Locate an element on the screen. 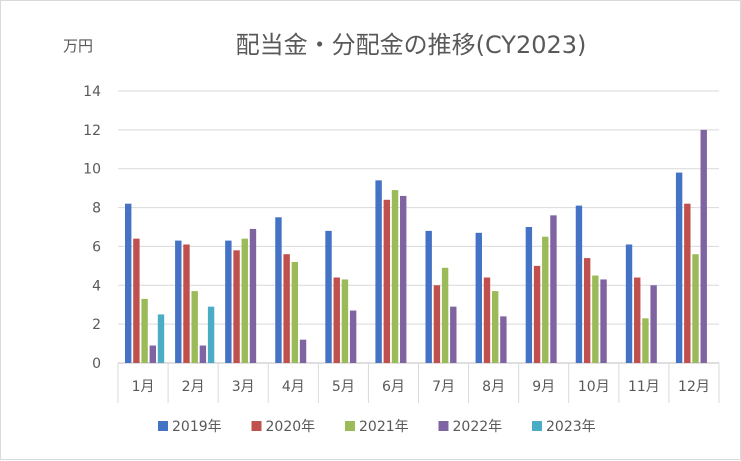 This screenshot has width=741, height=461. legend-label: 2022年 is located at coordinates (478, 427).